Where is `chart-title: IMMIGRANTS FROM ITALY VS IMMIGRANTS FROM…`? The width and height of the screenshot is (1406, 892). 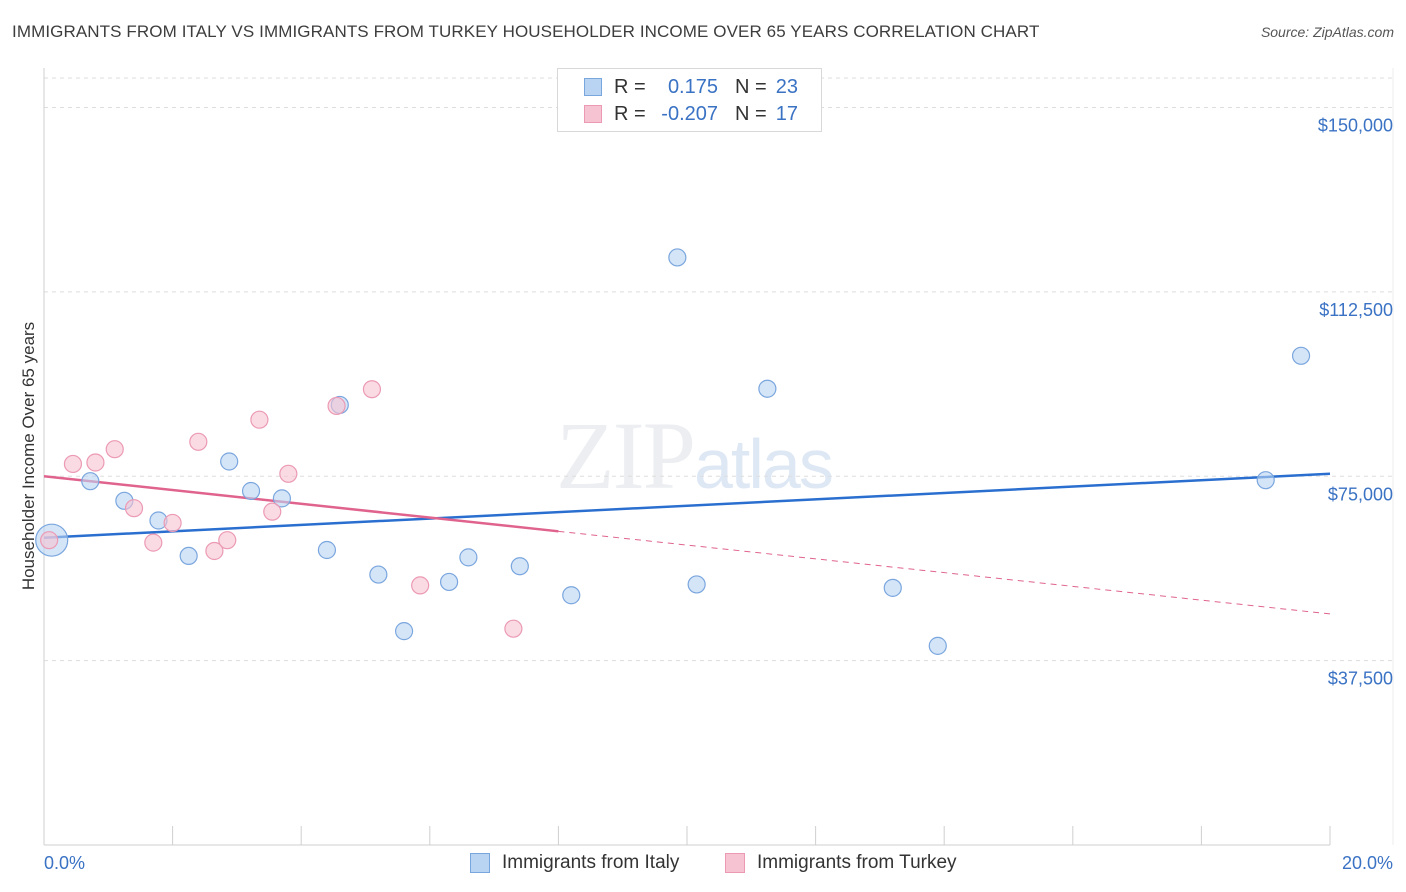 chart-title: IMMIGRANTS FROM ITALY VS IMMIGRANTS FROM… is located at coordinates (526, 31).